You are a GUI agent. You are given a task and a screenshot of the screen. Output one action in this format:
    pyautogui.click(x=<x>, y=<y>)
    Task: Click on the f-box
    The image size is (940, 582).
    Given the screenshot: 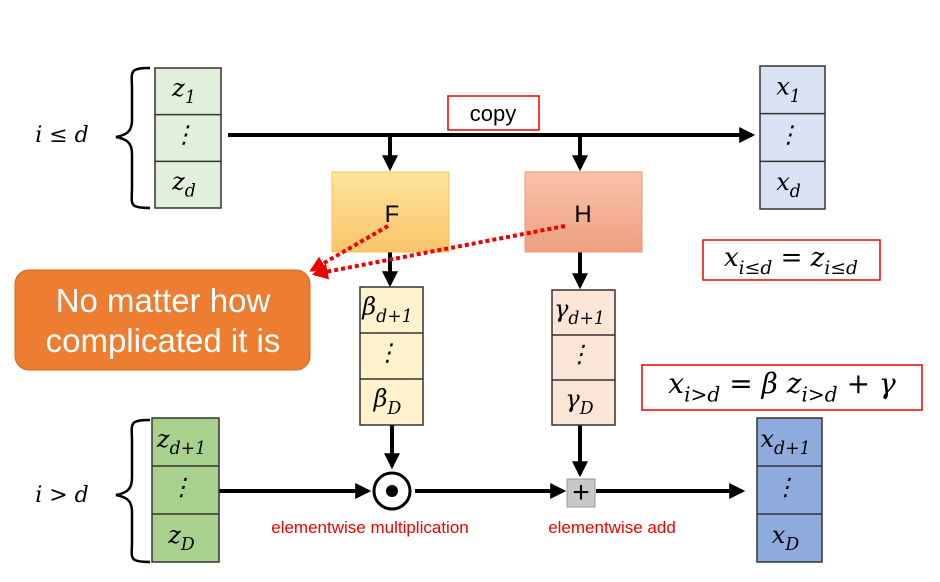 What is the action you would take?
    pyautogui.click(x=390, y=212)
    